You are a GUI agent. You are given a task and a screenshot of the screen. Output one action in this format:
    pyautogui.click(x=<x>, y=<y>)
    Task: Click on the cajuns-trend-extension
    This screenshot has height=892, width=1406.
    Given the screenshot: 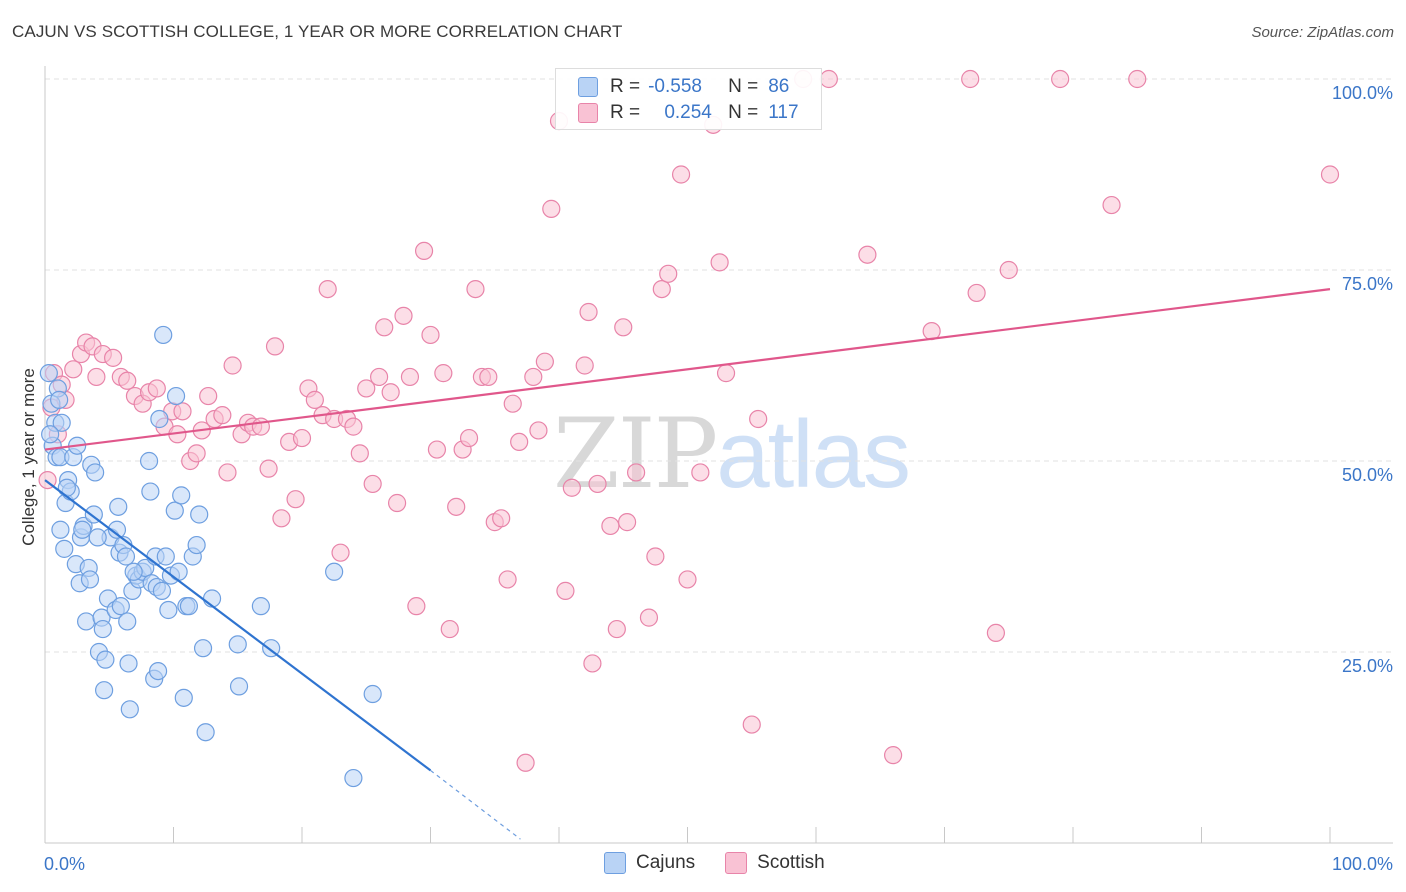 What is the action you would take?
    pyautogui.click(x=475, y=804)
    